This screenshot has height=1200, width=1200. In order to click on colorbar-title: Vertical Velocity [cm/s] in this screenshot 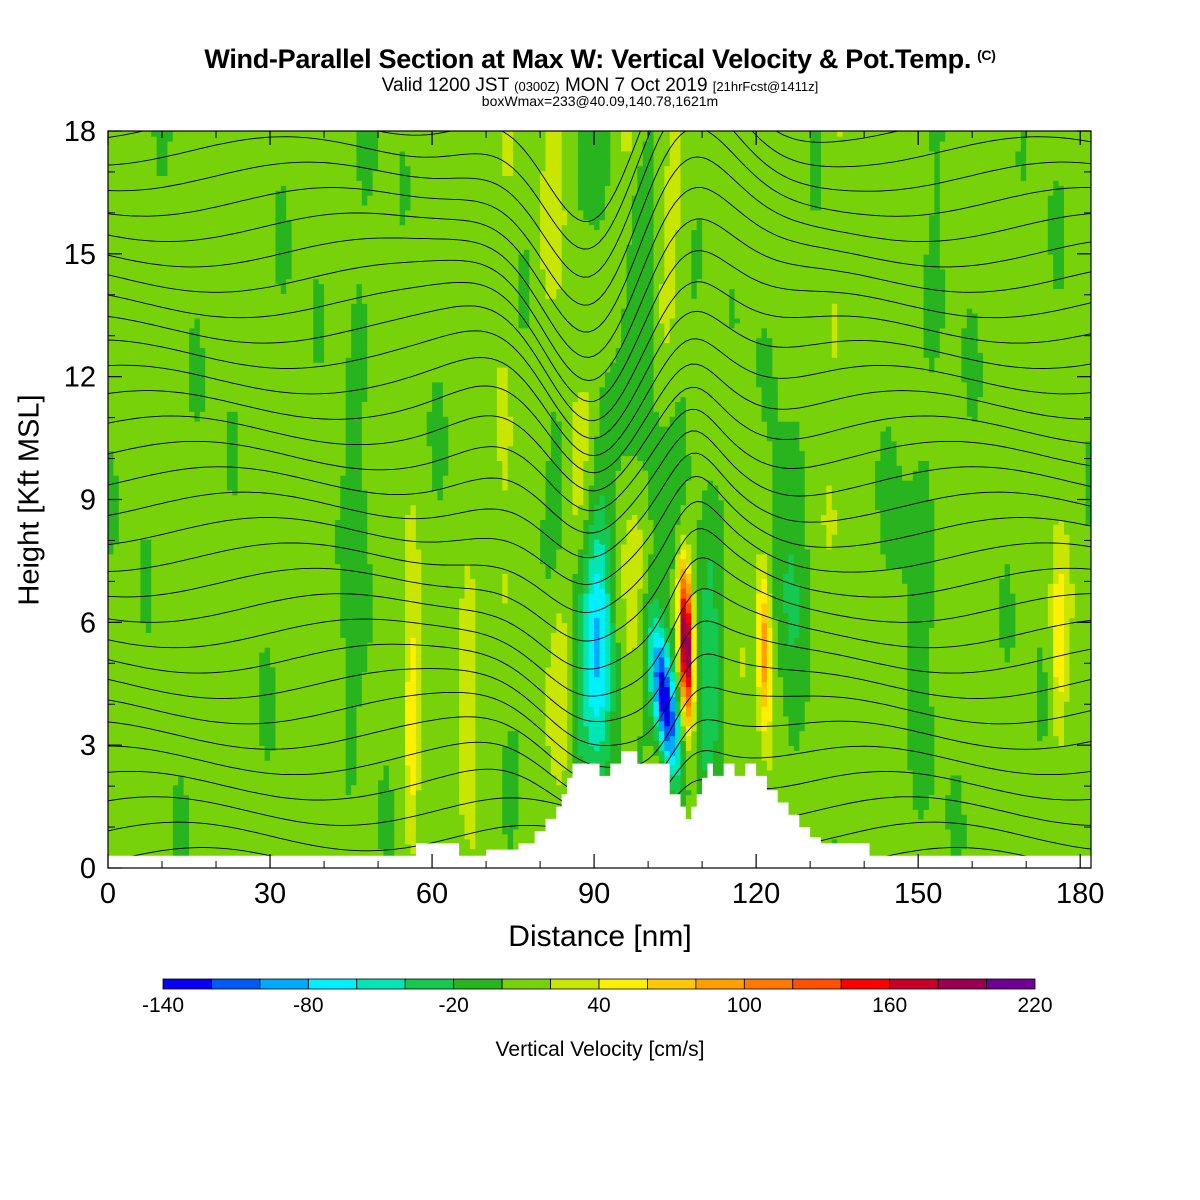, I will do `click(600, 1049)`.